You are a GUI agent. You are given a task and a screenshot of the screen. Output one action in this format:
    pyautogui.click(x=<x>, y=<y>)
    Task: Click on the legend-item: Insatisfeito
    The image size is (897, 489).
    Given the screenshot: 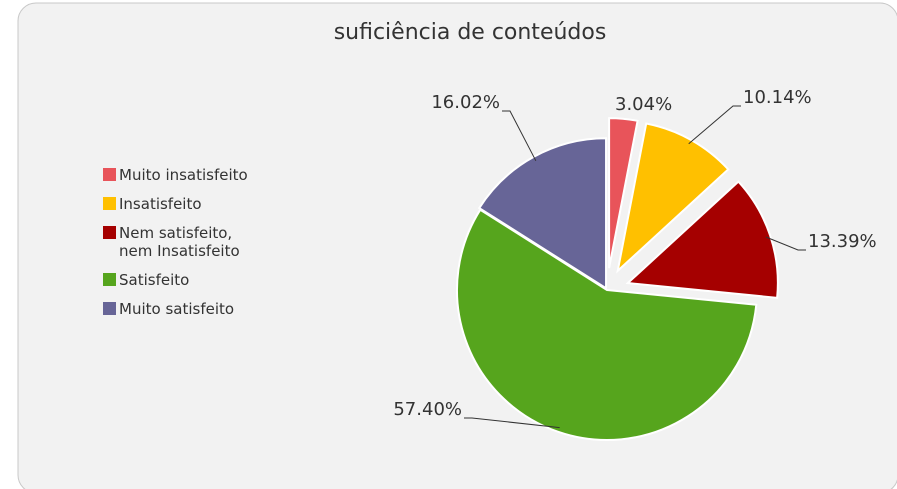 What is the action you would take?
    pyautogui.click(x=188, y=204)
    